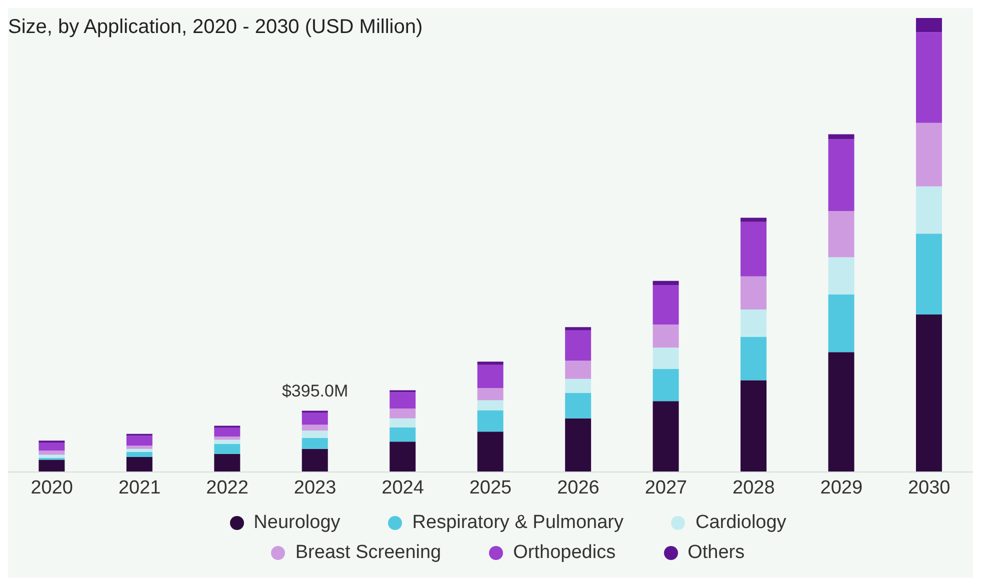 This screenshot has height=587, width=981. I want to click on x-tick-label: 2027, so click(666, 487).